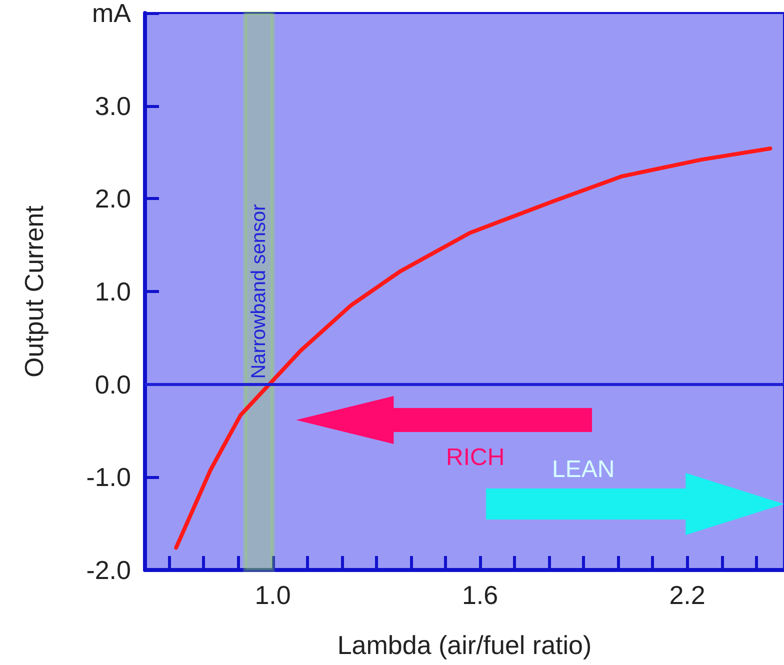 The height and width of the screenshot is (665, 784). I want to click on x-tick-label: 1.6, so click(480, 595).